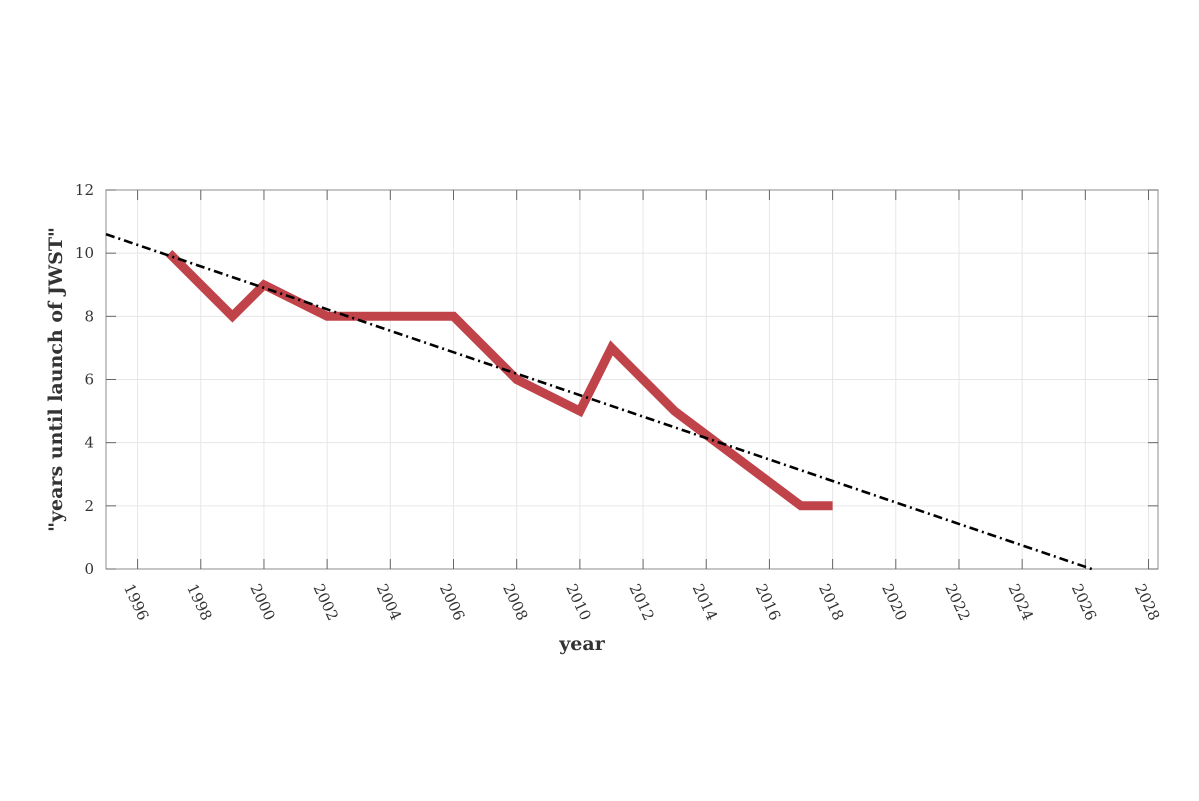  Describe the element at coordinates (199, 602) in the screenshot. I see `x-tick-label: 1998` at that location.